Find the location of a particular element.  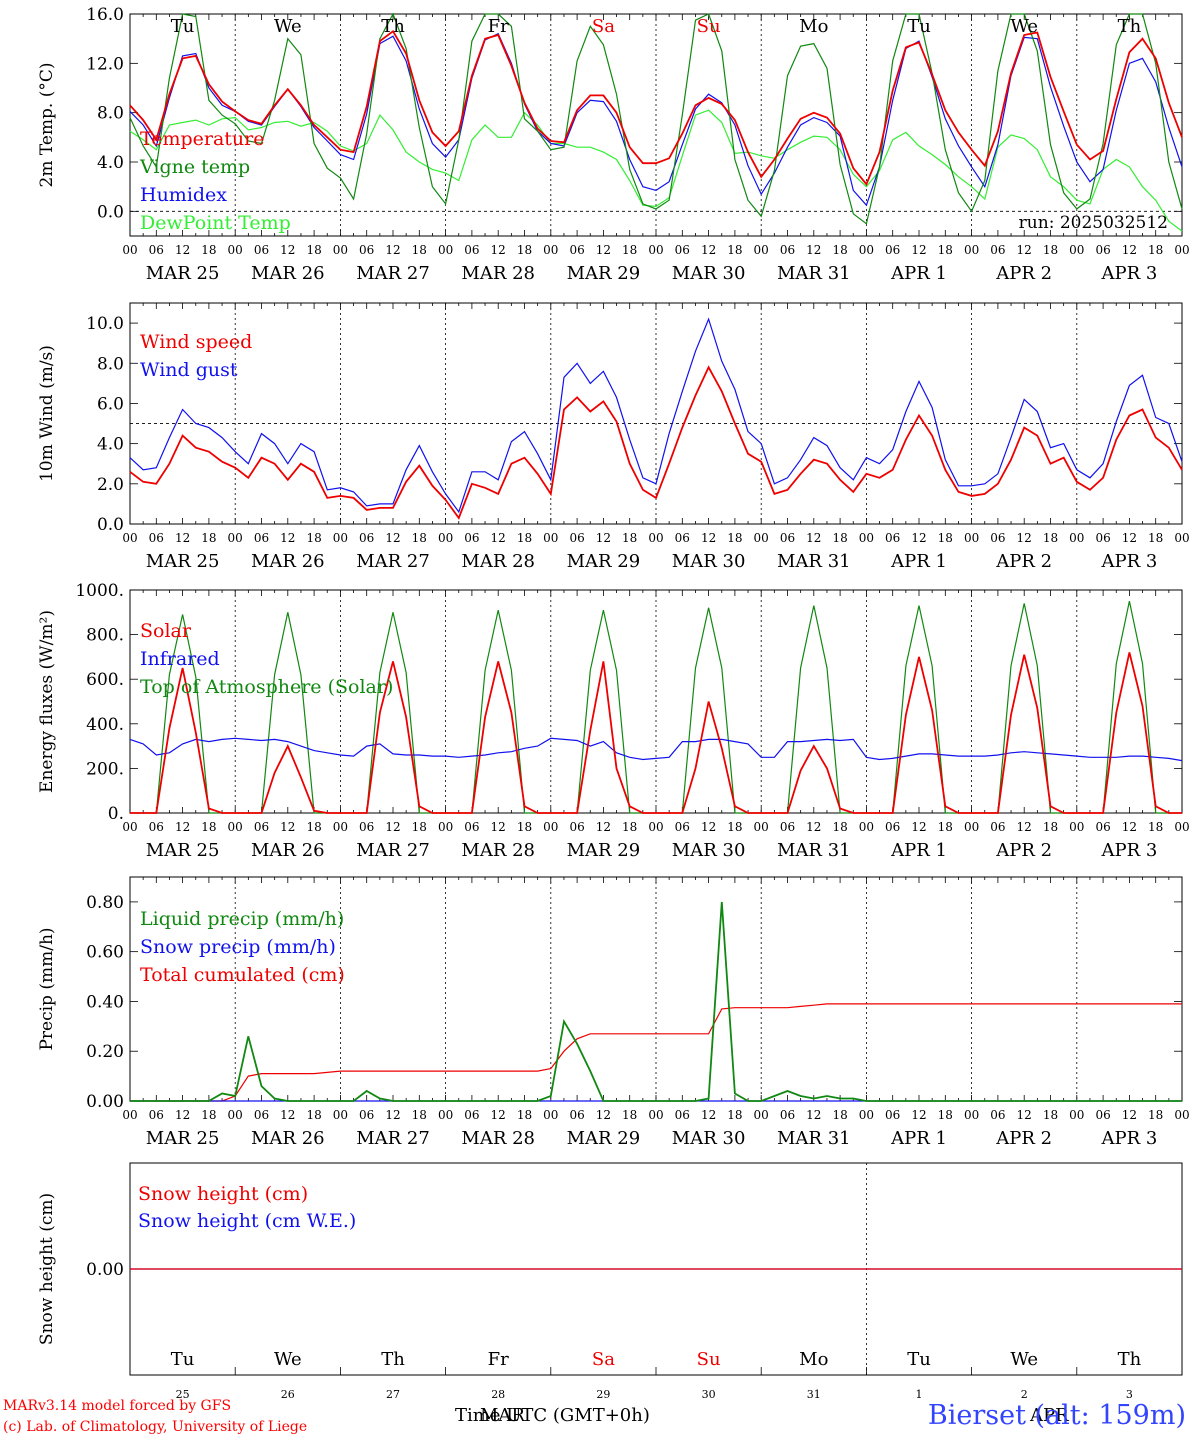

y-tick-label: 0.40 is located at coordinates (105, 1002).